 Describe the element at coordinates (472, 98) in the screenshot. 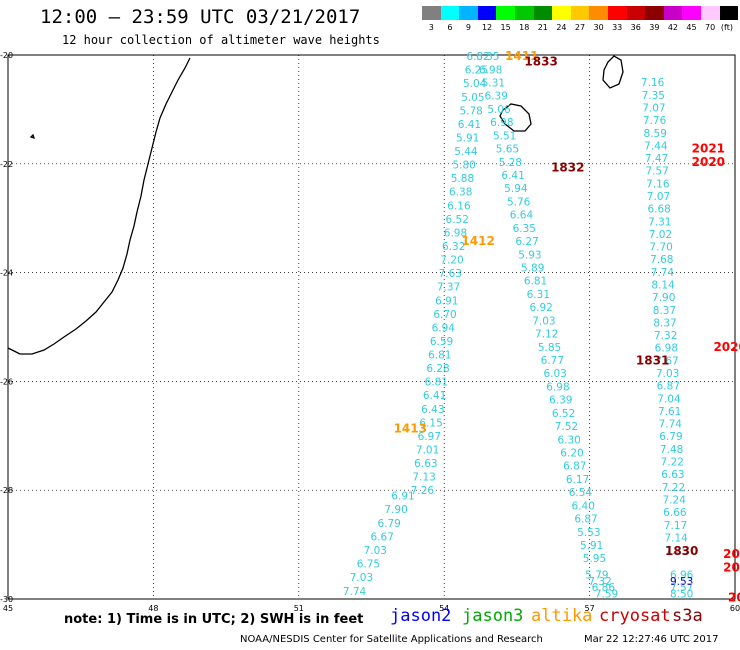

I see `wave-height-value: 5.05` at that location.